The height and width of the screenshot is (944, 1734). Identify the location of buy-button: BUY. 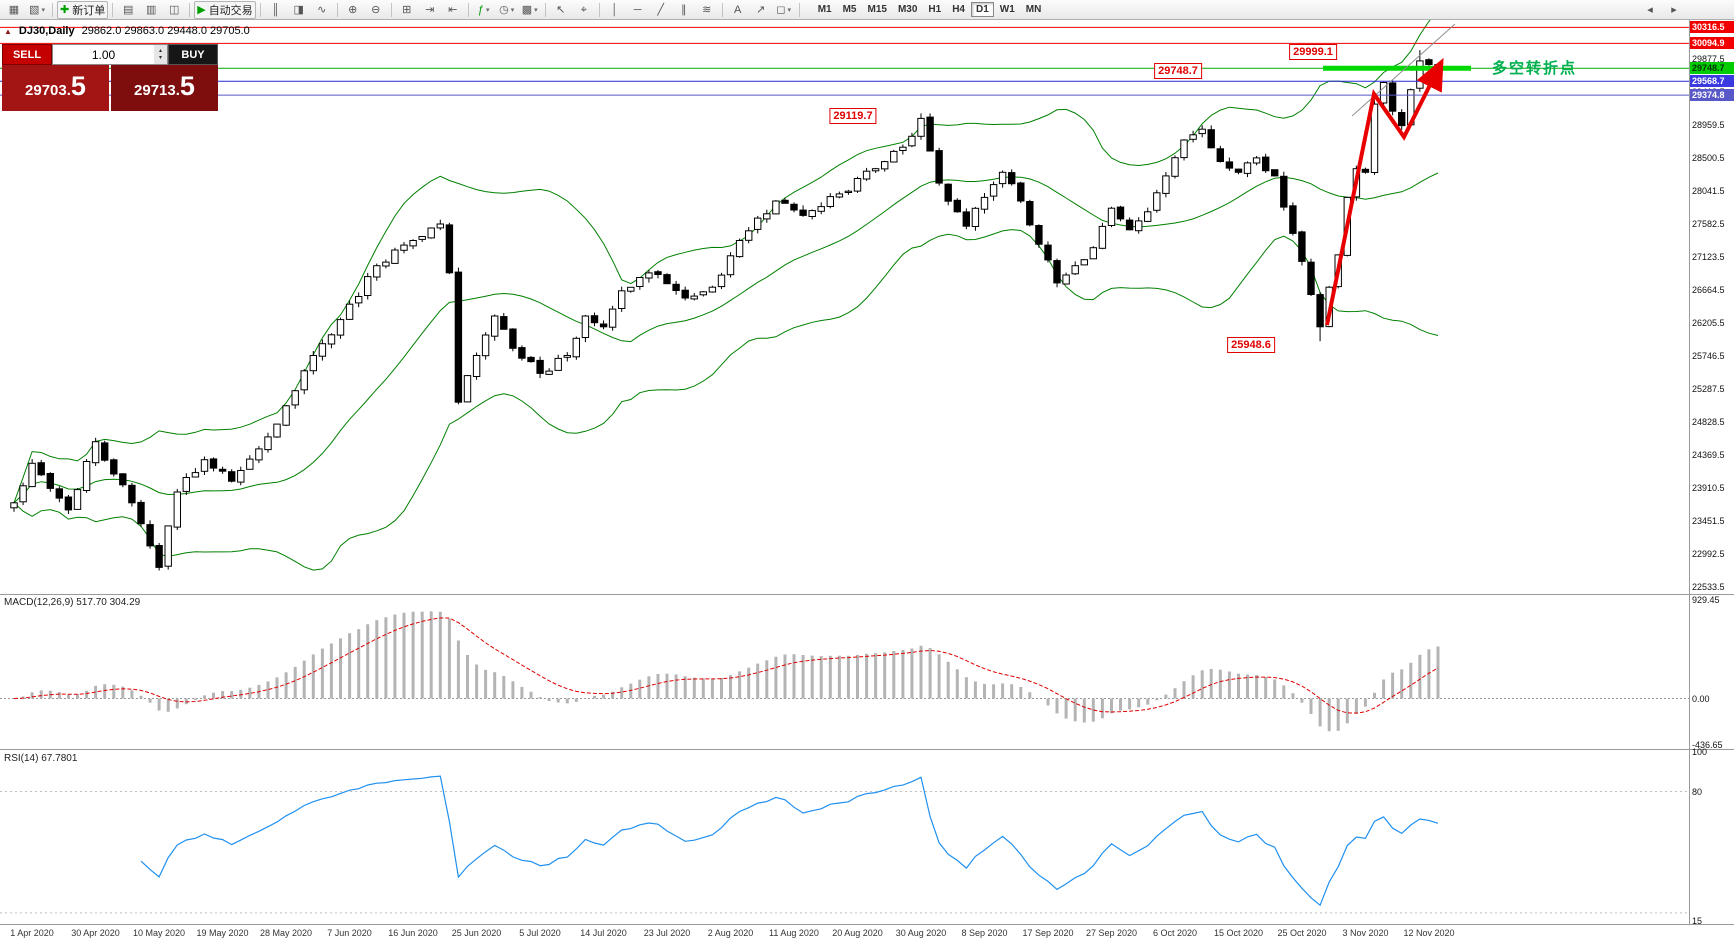
(193, 54).